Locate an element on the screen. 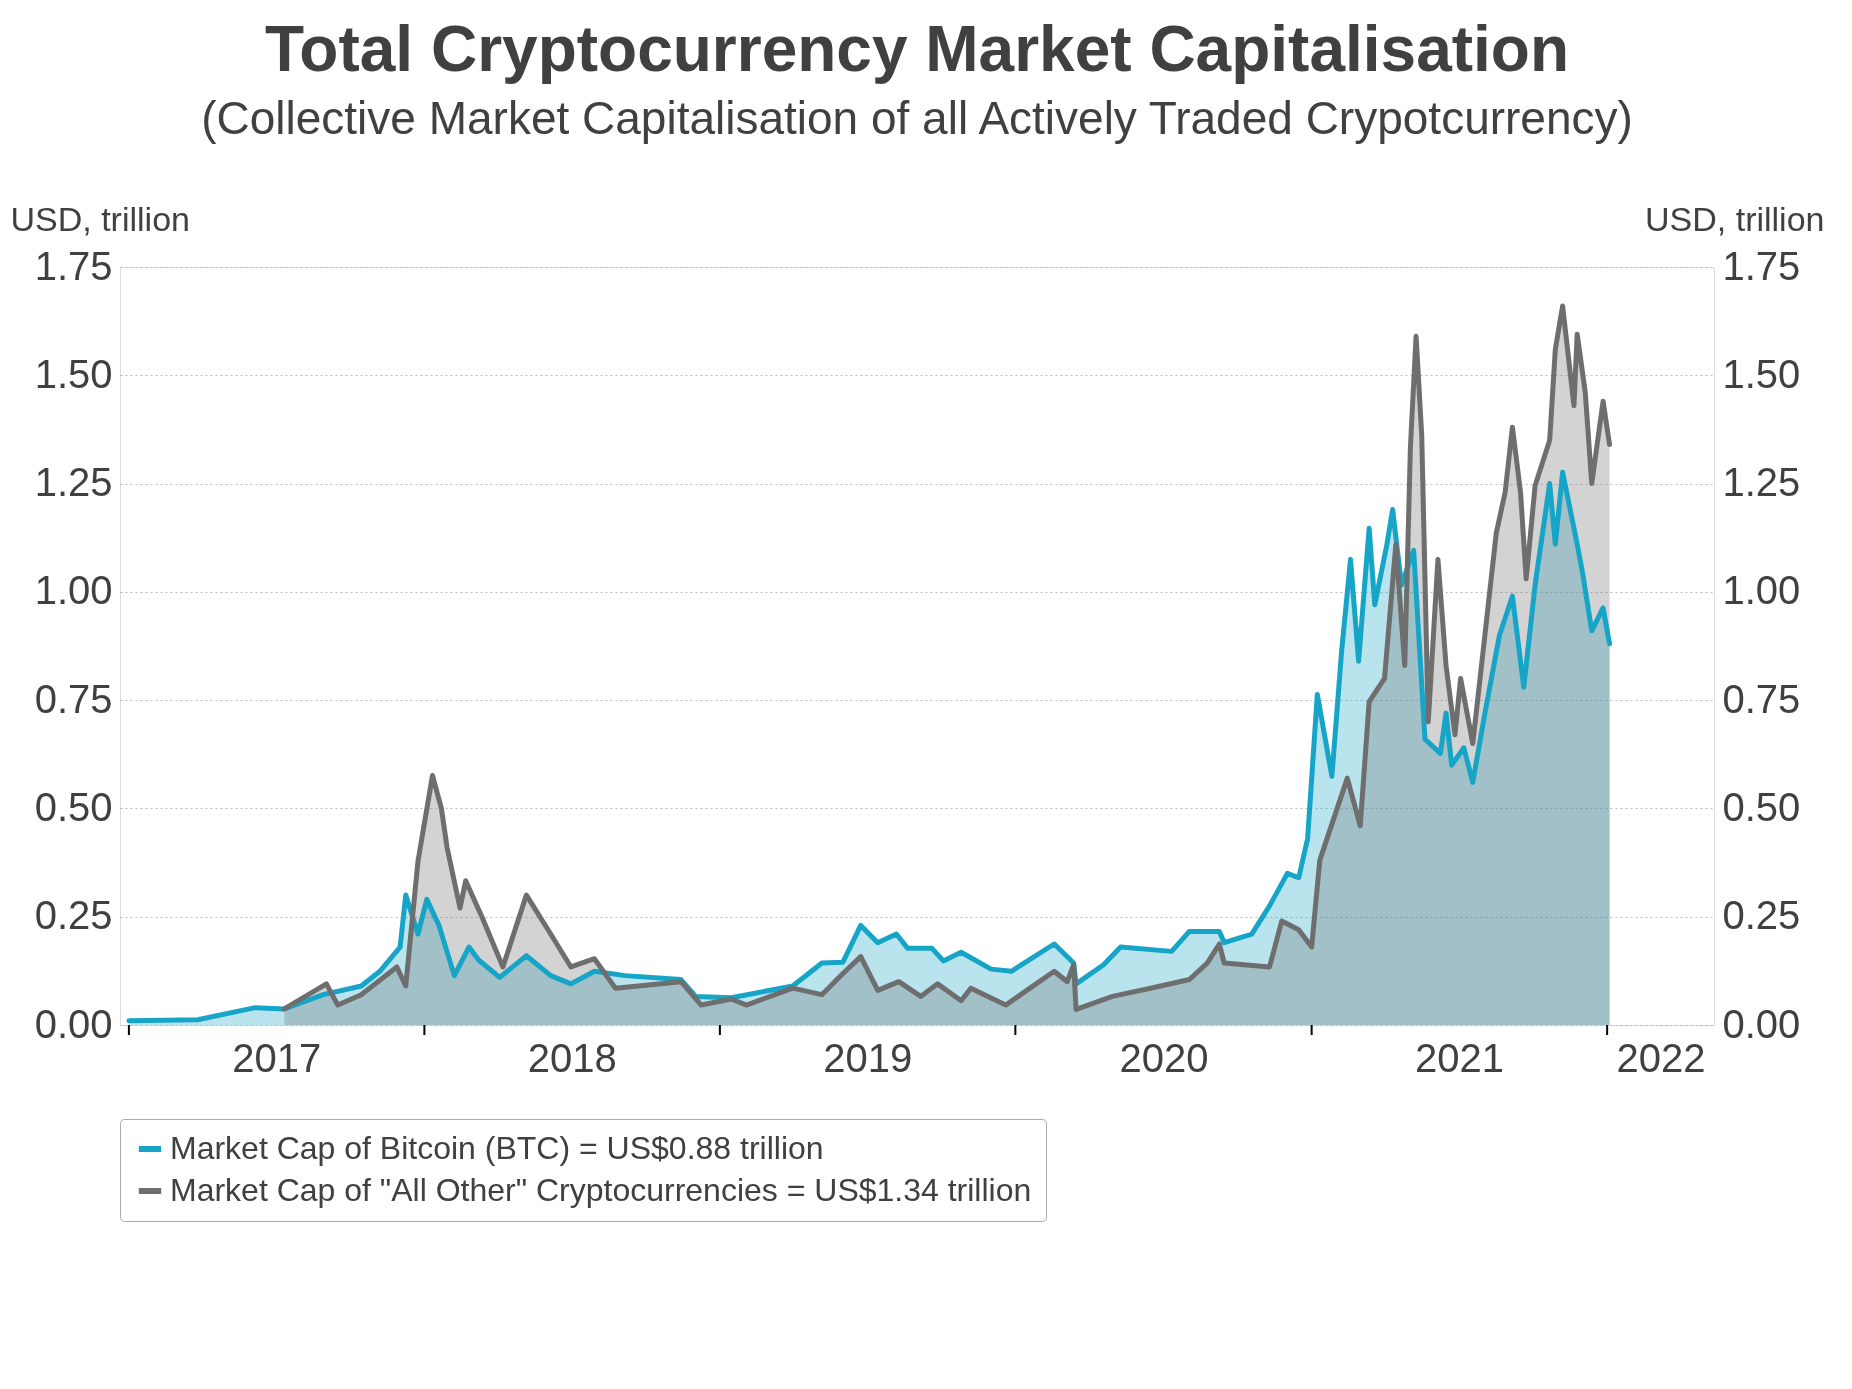 The width and height of the screenshot is (1852, 1389). x-tick-label: 2019 is located at coordinates (868, 1057).